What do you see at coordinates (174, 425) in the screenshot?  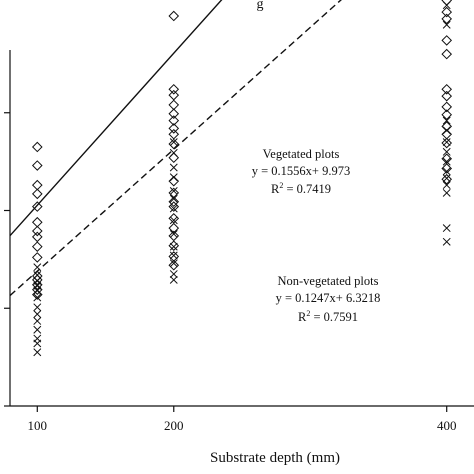 I see `x-tick-label: 200` at bounding box center [174, 425].